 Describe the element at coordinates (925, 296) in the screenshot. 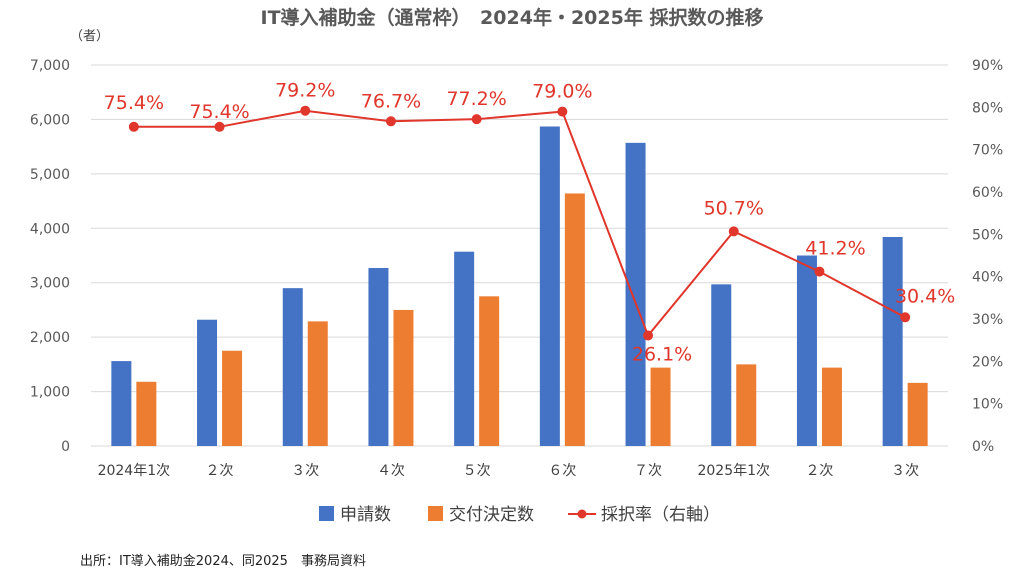

I see `rate-data-label: 30.4%` at that location.